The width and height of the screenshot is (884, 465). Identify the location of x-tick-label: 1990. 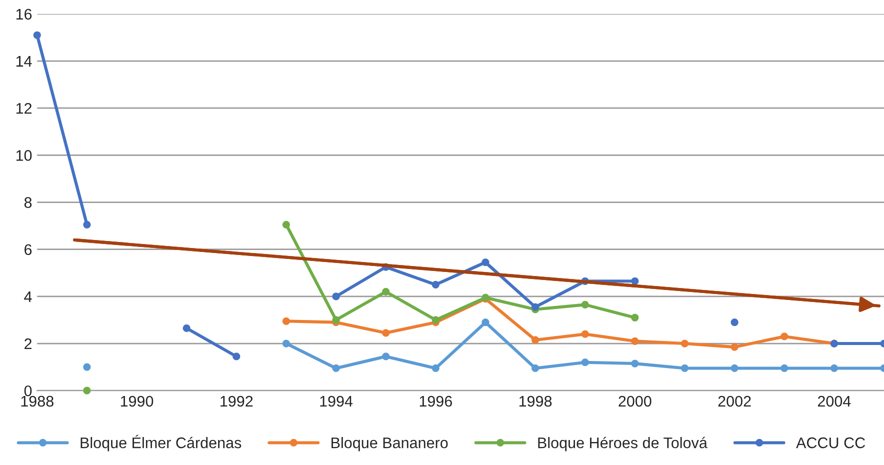
(137, 401).